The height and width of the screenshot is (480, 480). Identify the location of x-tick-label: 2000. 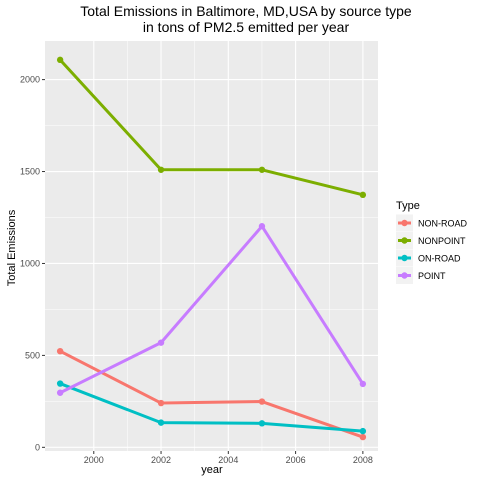
(94, 460).